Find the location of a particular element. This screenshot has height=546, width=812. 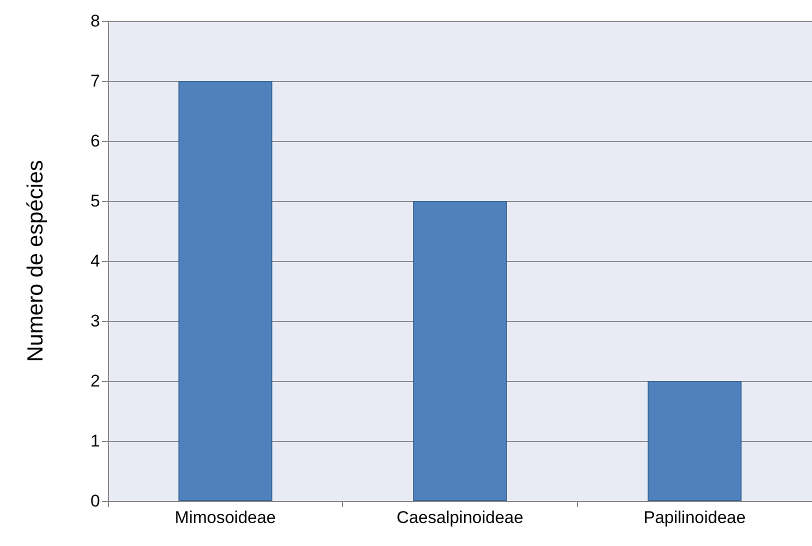

y-tick-label: 3 is located at coordinates (95, 321).